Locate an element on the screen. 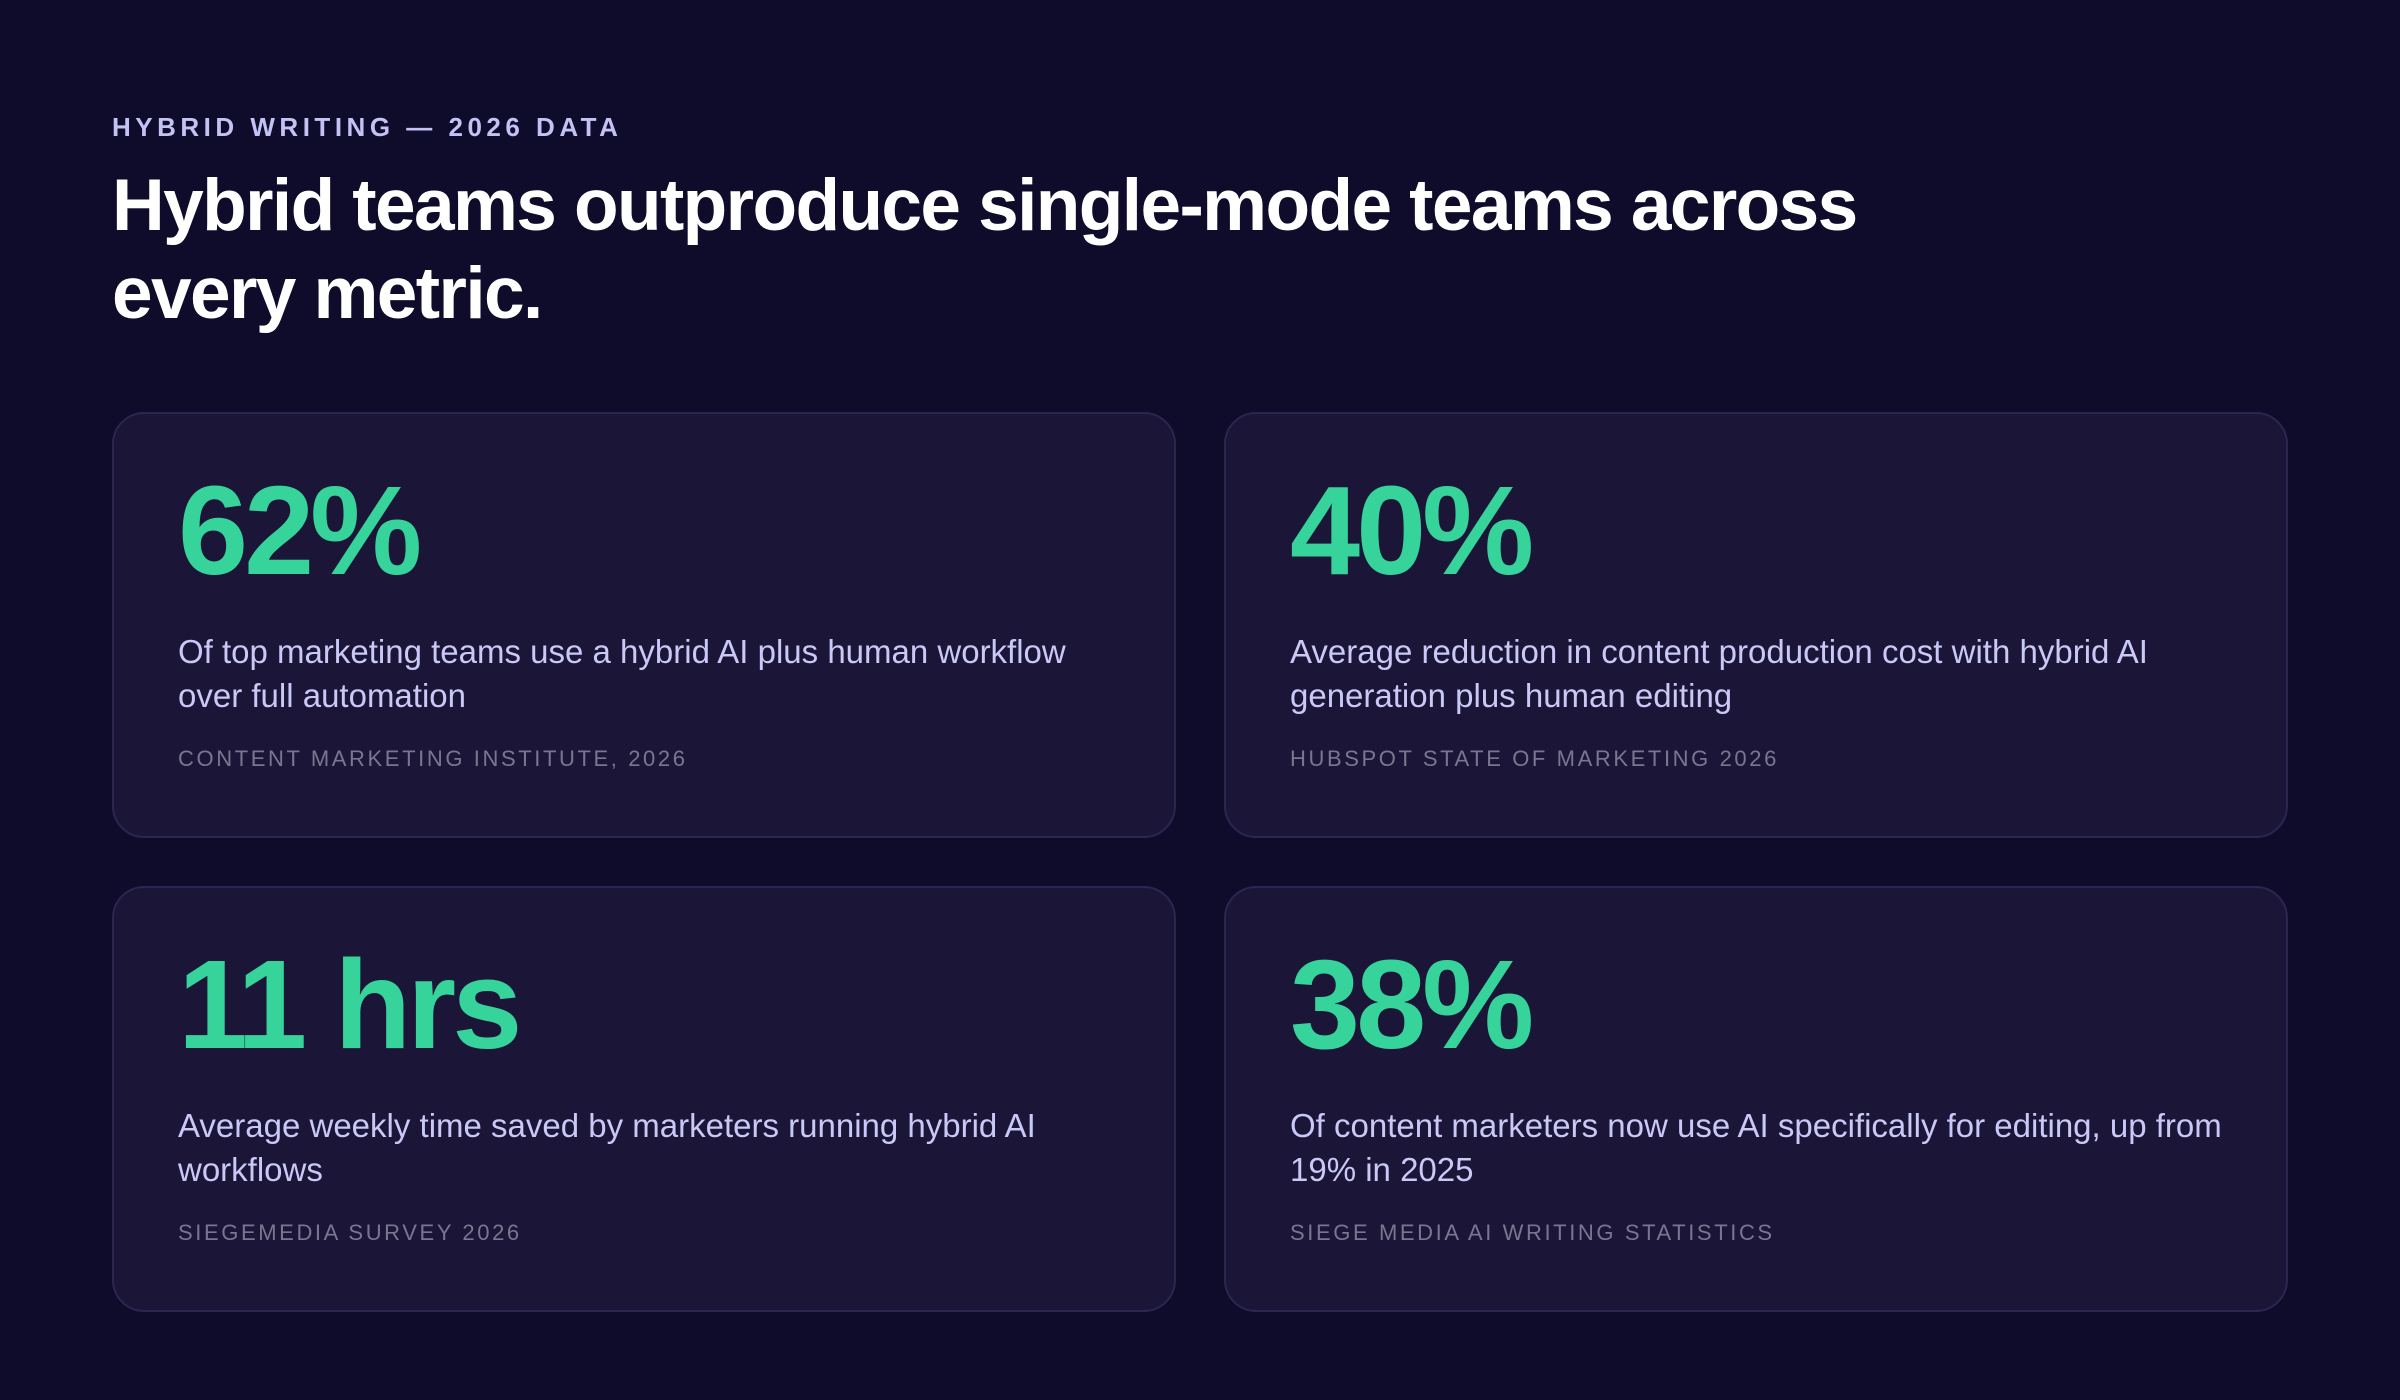  stat-value: 11 hrs is located at coordinates (350, 1004).